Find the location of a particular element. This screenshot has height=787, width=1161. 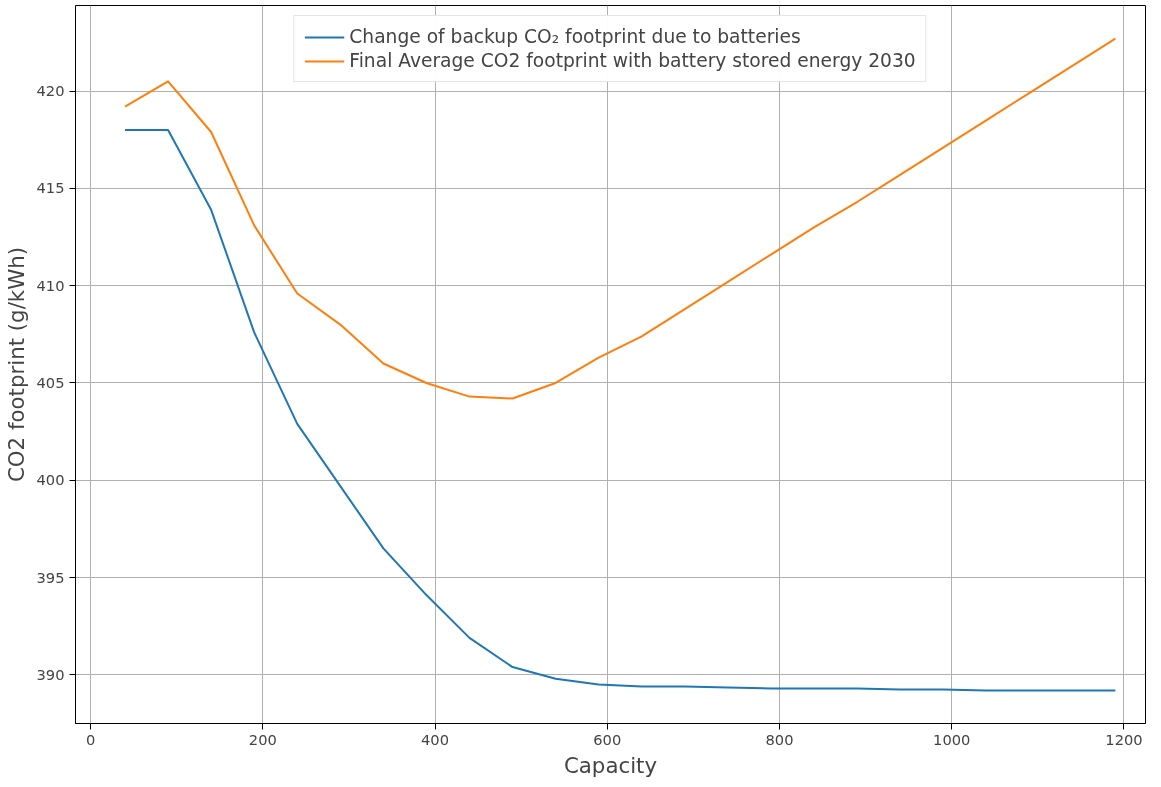

x-tick-label: 1200 is located at coordinates (1124, 739).